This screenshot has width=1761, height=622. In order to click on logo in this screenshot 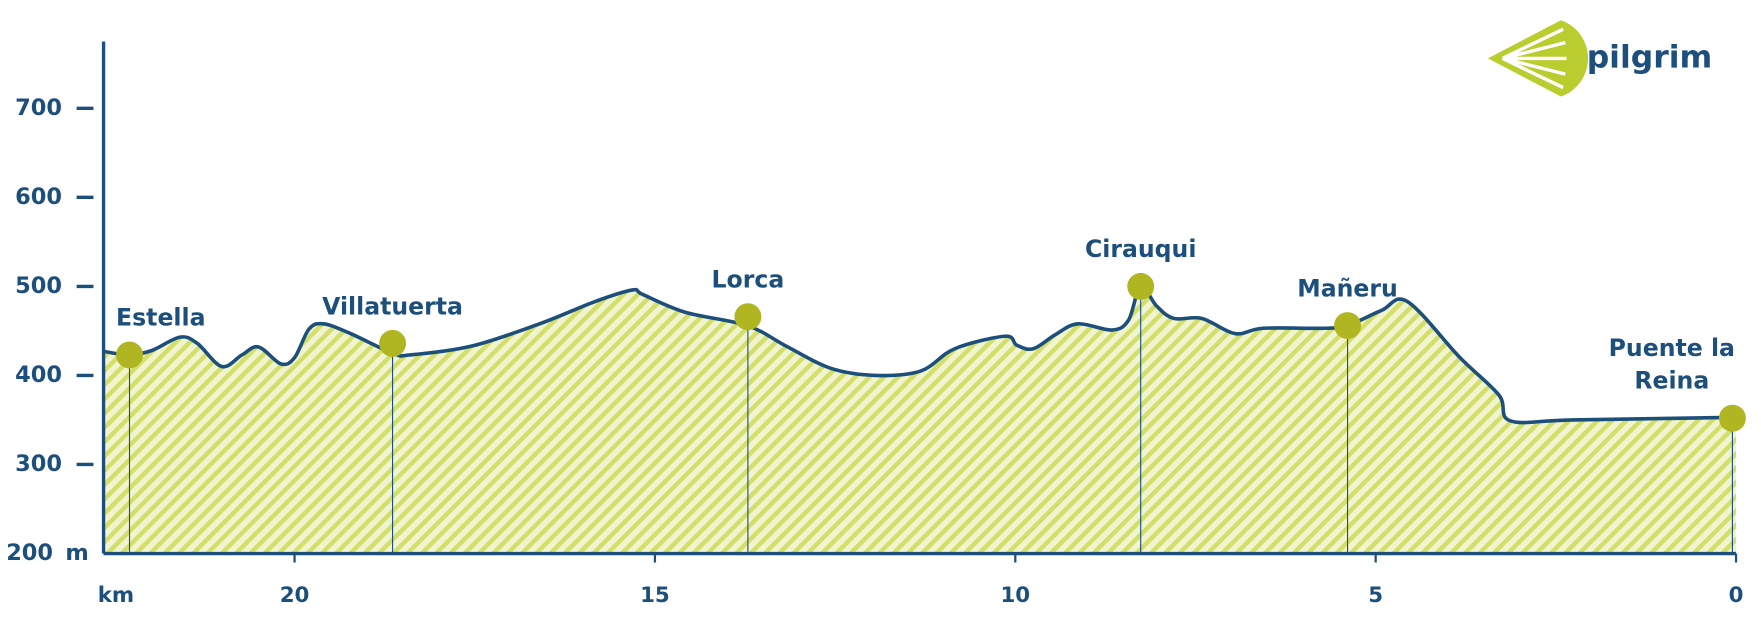, I will do `click(1538, 58)`.